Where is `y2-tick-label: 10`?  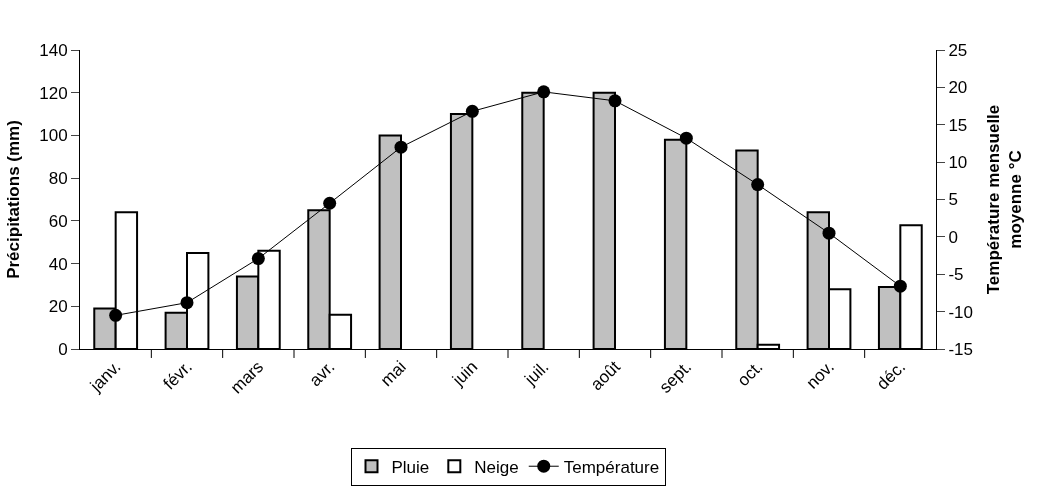
y2-tick-label: 10 is located at coordinates (958, 163).